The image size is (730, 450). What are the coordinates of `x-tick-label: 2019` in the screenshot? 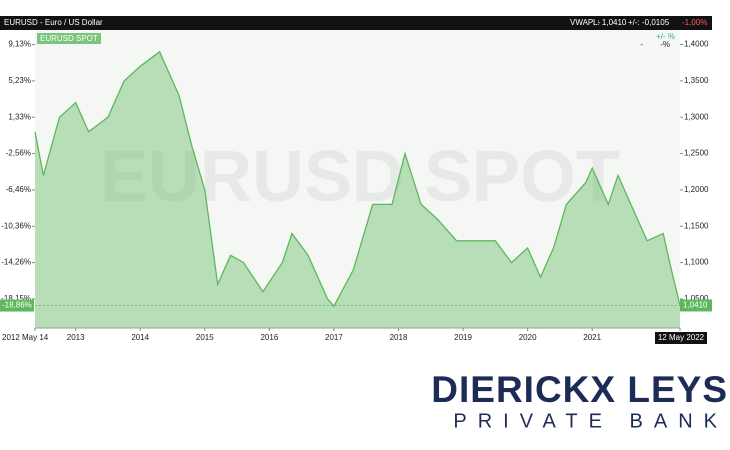 It's located at (463, 337).